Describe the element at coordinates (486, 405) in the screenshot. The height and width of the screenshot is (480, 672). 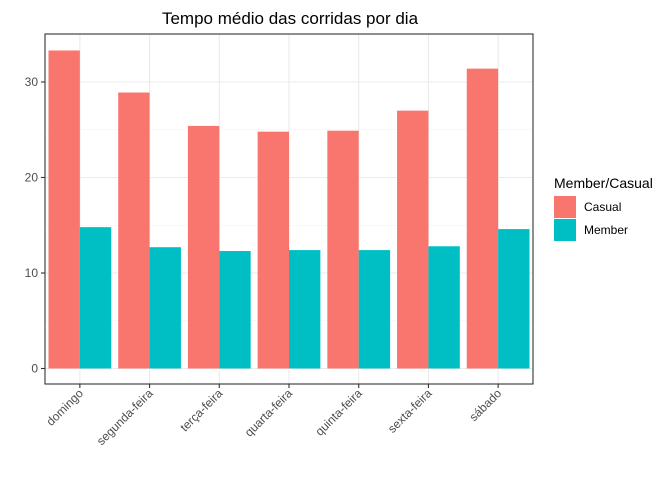
I see `x-tick-label: sábado` at that location.